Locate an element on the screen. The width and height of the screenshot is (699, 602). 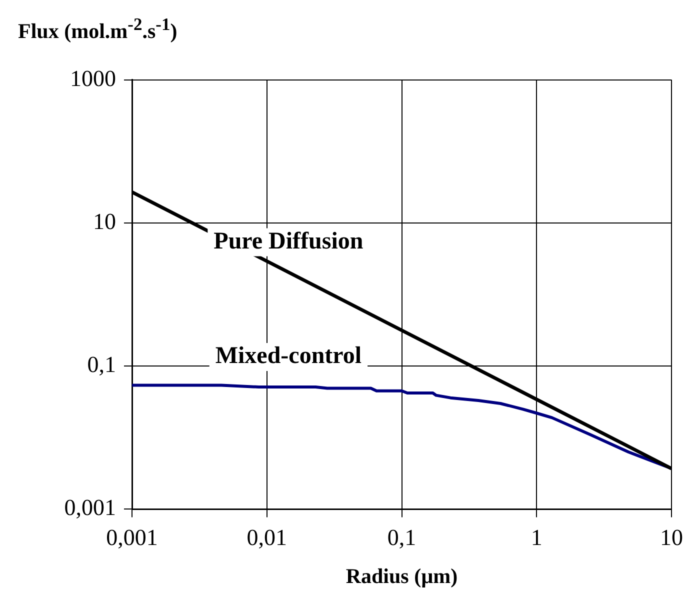
series-label: Pure Diffusion is located at coordinates (289, 241).